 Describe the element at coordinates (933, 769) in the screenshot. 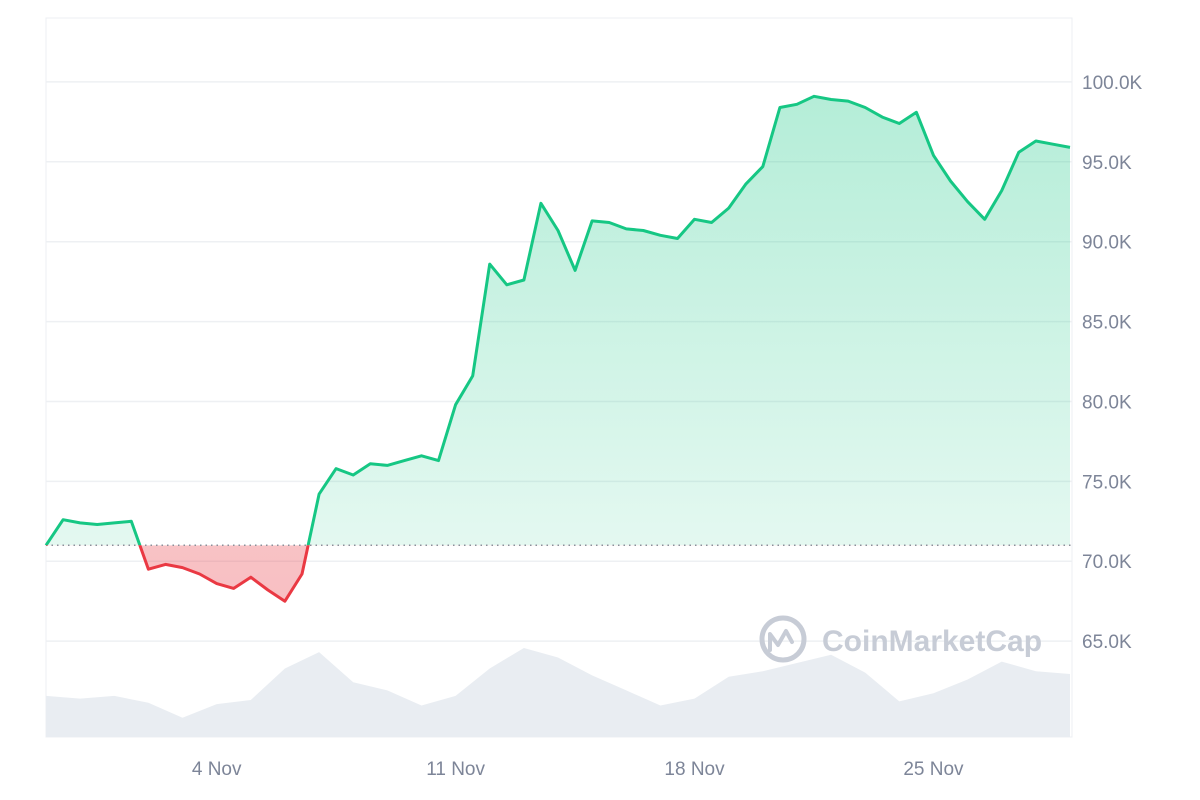

I see `x-tick-label: 25 Nov` at that location.